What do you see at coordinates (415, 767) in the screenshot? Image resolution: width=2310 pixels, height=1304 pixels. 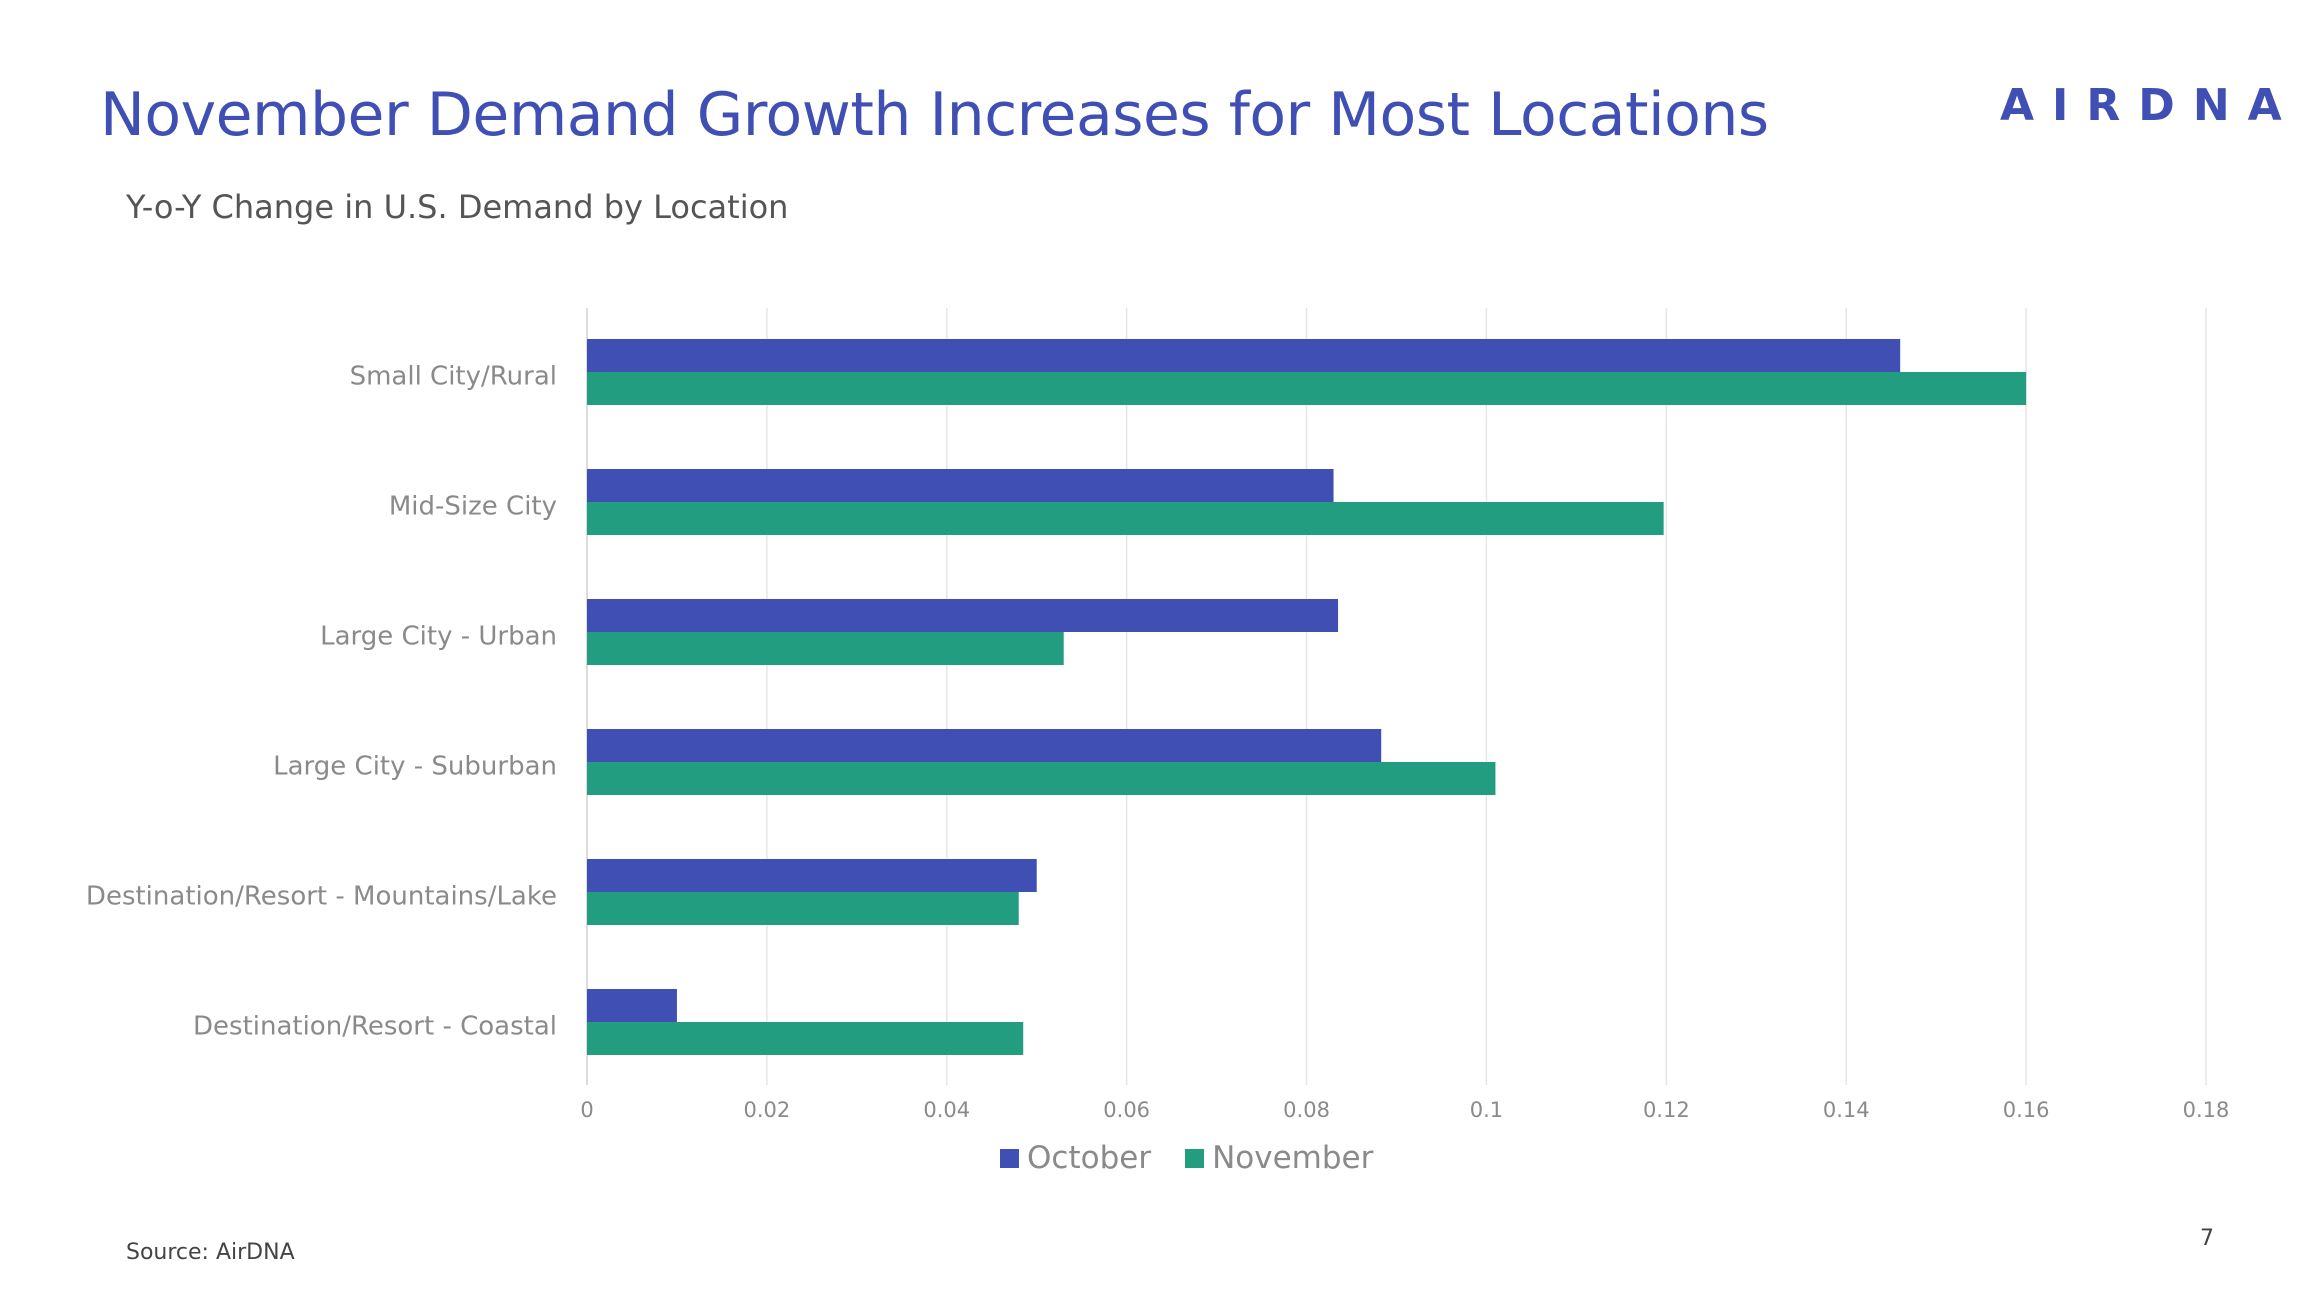 I see `category-label: Large City - Suburban` at bounding box center [415, 767].